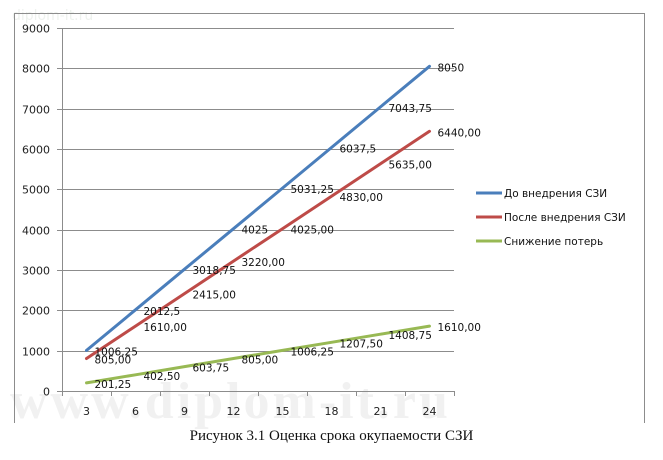 The height and width of the screenshot is (460, 663). What do you see at coordinates (36, 110) in the screenshot?
I see `y-tick-label: 7000` at bounding box center [36, 110].